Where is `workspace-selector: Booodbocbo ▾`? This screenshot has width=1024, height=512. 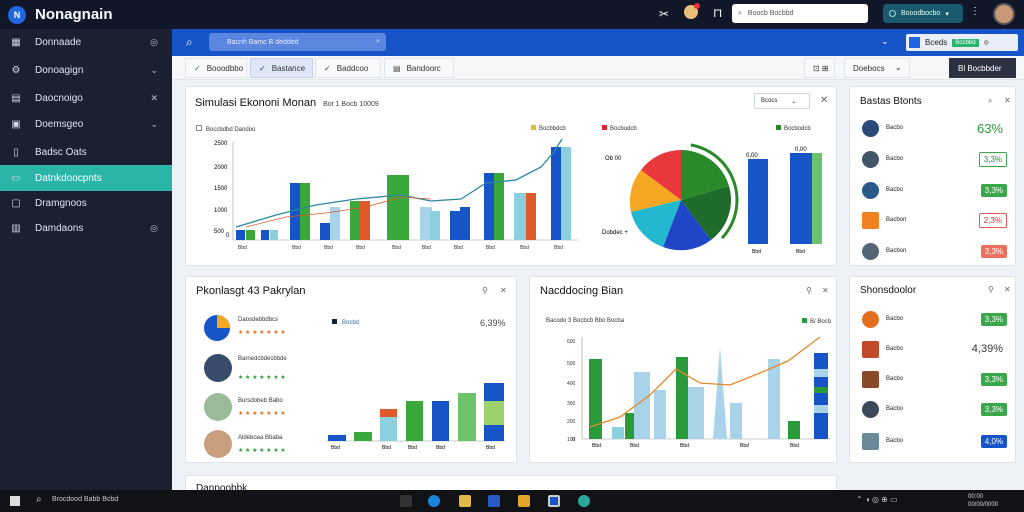 workspace-selector: Booodbocbo ▾ is located at coordinates (923, 13).